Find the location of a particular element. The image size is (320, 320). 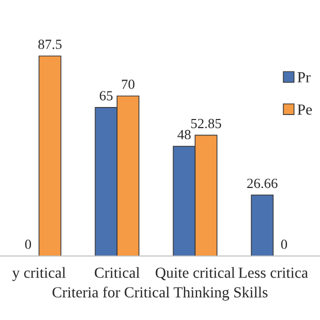

data-label: 52.85 is located at coordinates (206, 123).